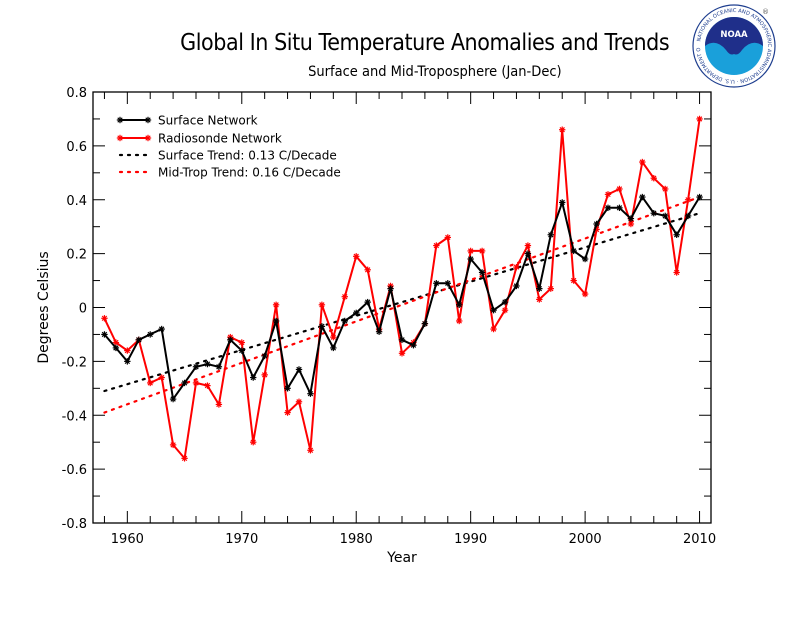 Image resolution: width=800 pixels, height=618 pixels. What do you see at coordinates (76, 147) in the screenshot?
I see `y-tick-label: 0.6` at bounding box center [76, 147].